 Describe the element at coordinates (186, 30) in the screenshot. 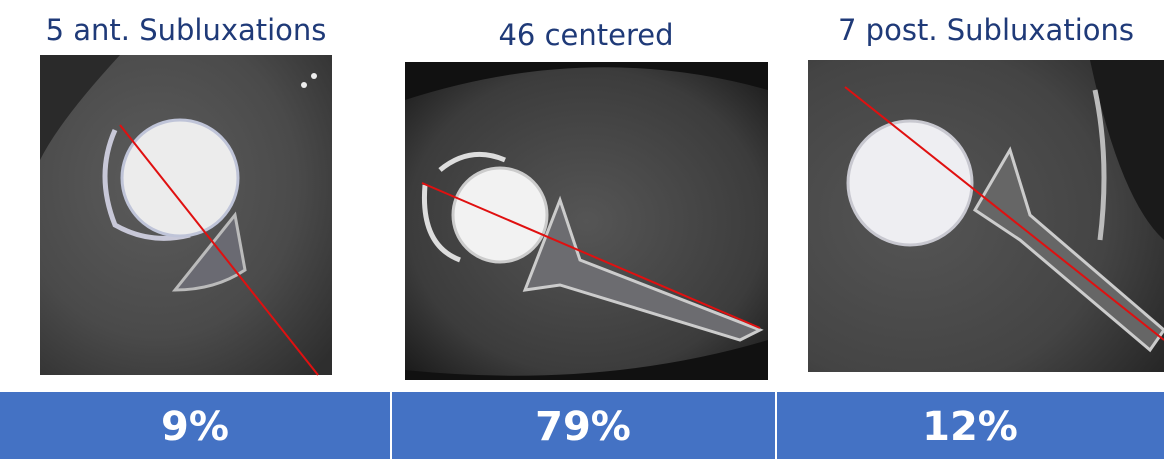

I see `panel-title: 5 ant. Subluxations` at that location.